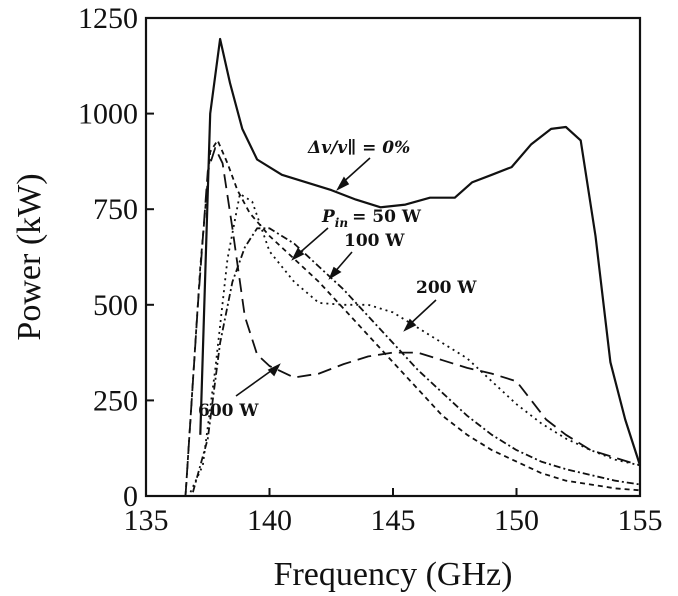  Describe the element at coordinates (387, 217) in the screenshot. I see `annotation-50w-rest: = 50 W` at that location.